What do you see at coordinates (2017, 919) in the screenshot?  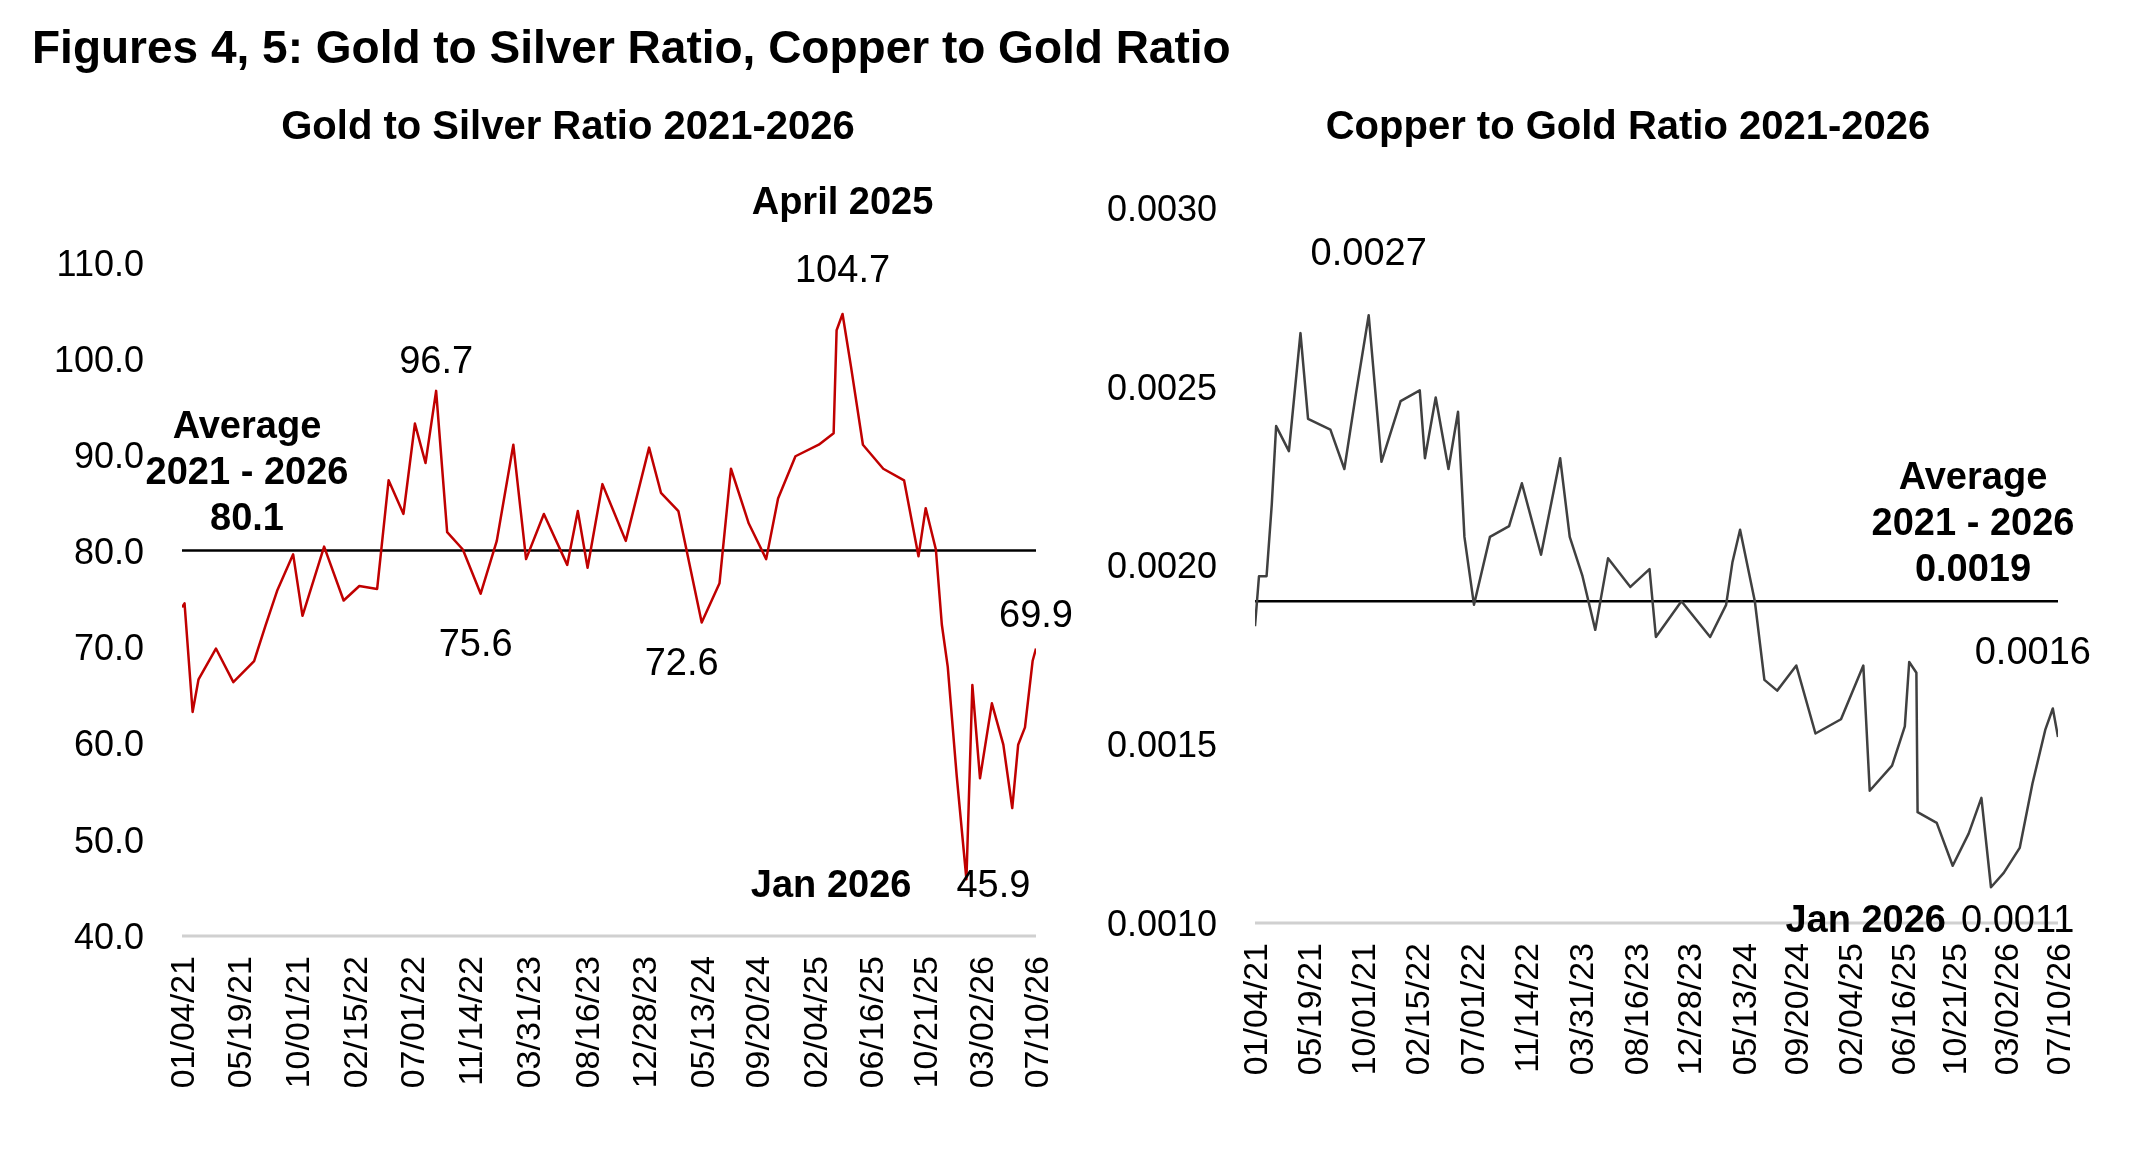 I see `annotation: 0.0011` at bounding box center [2017, 919].